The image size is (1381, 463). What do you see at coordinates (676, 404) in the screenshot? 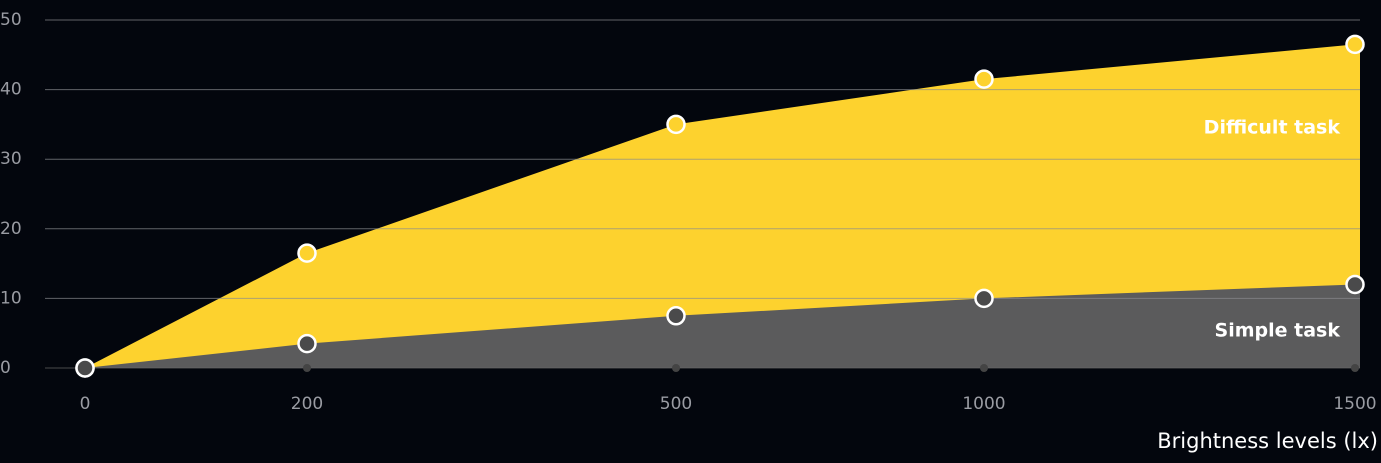
I see `x-tick-label: 500` at bounding box center [676, 404].